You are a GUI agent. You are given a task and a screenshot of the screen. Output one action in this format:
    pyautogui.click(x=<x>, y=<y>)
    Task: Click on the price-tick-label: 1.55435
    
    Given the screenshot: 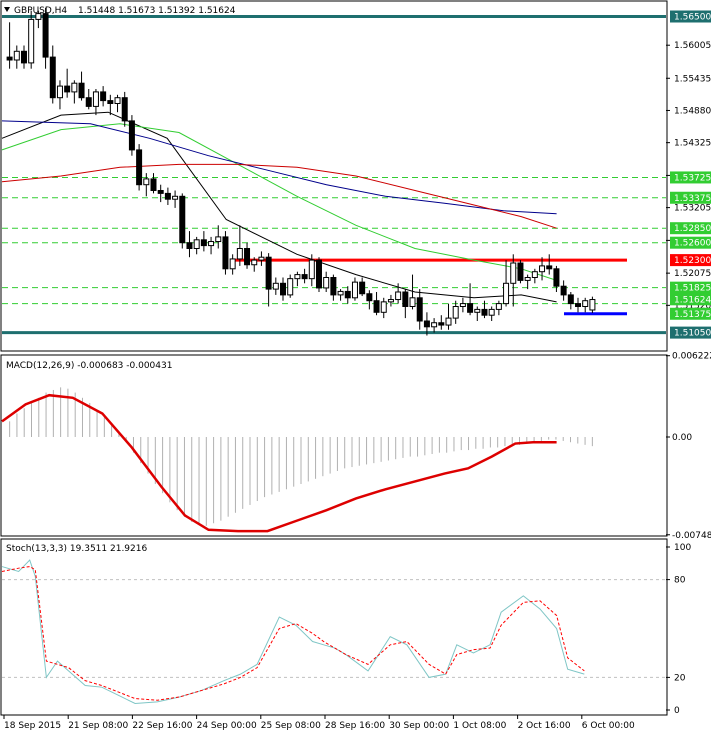 What is the action you would take?
    pyautogui.click(x=692, y=79)
    